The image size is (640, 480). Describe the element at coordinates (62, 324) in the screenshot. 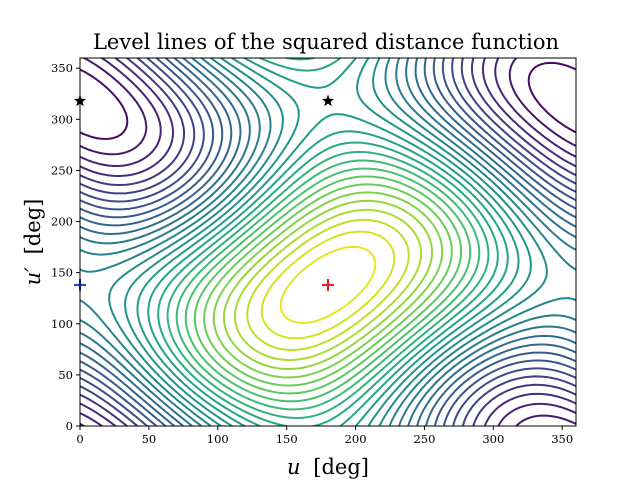

I see `y-tick-label: 100` at that location.